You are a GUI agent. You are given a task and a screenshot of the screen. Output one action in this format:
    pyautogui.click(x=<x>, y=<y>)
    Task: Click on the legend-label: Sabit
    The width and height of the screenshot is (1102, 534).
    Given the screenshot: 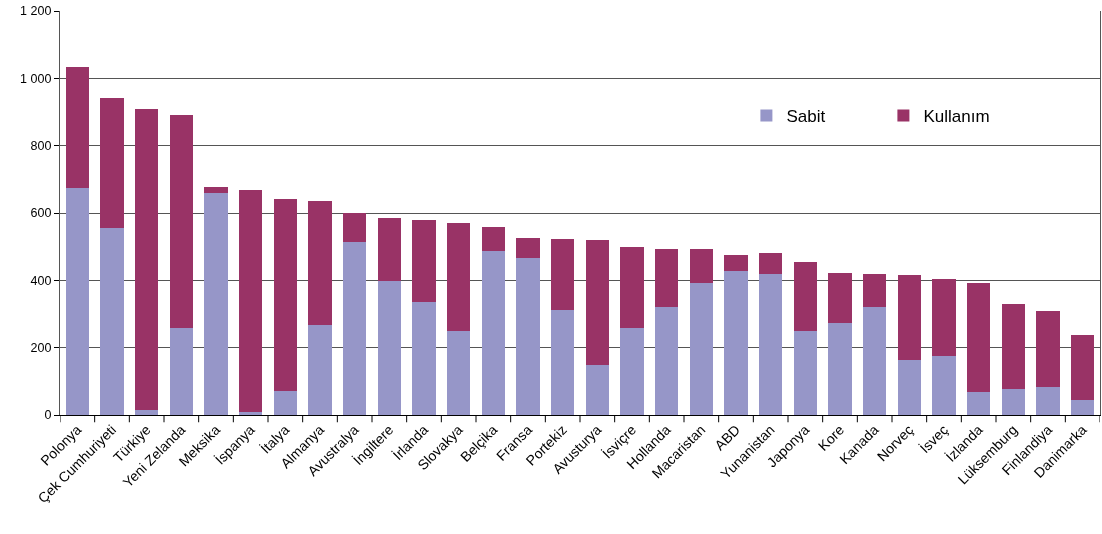 What is the action you would take?
    pyautogui.click(x=806, y=117)
    